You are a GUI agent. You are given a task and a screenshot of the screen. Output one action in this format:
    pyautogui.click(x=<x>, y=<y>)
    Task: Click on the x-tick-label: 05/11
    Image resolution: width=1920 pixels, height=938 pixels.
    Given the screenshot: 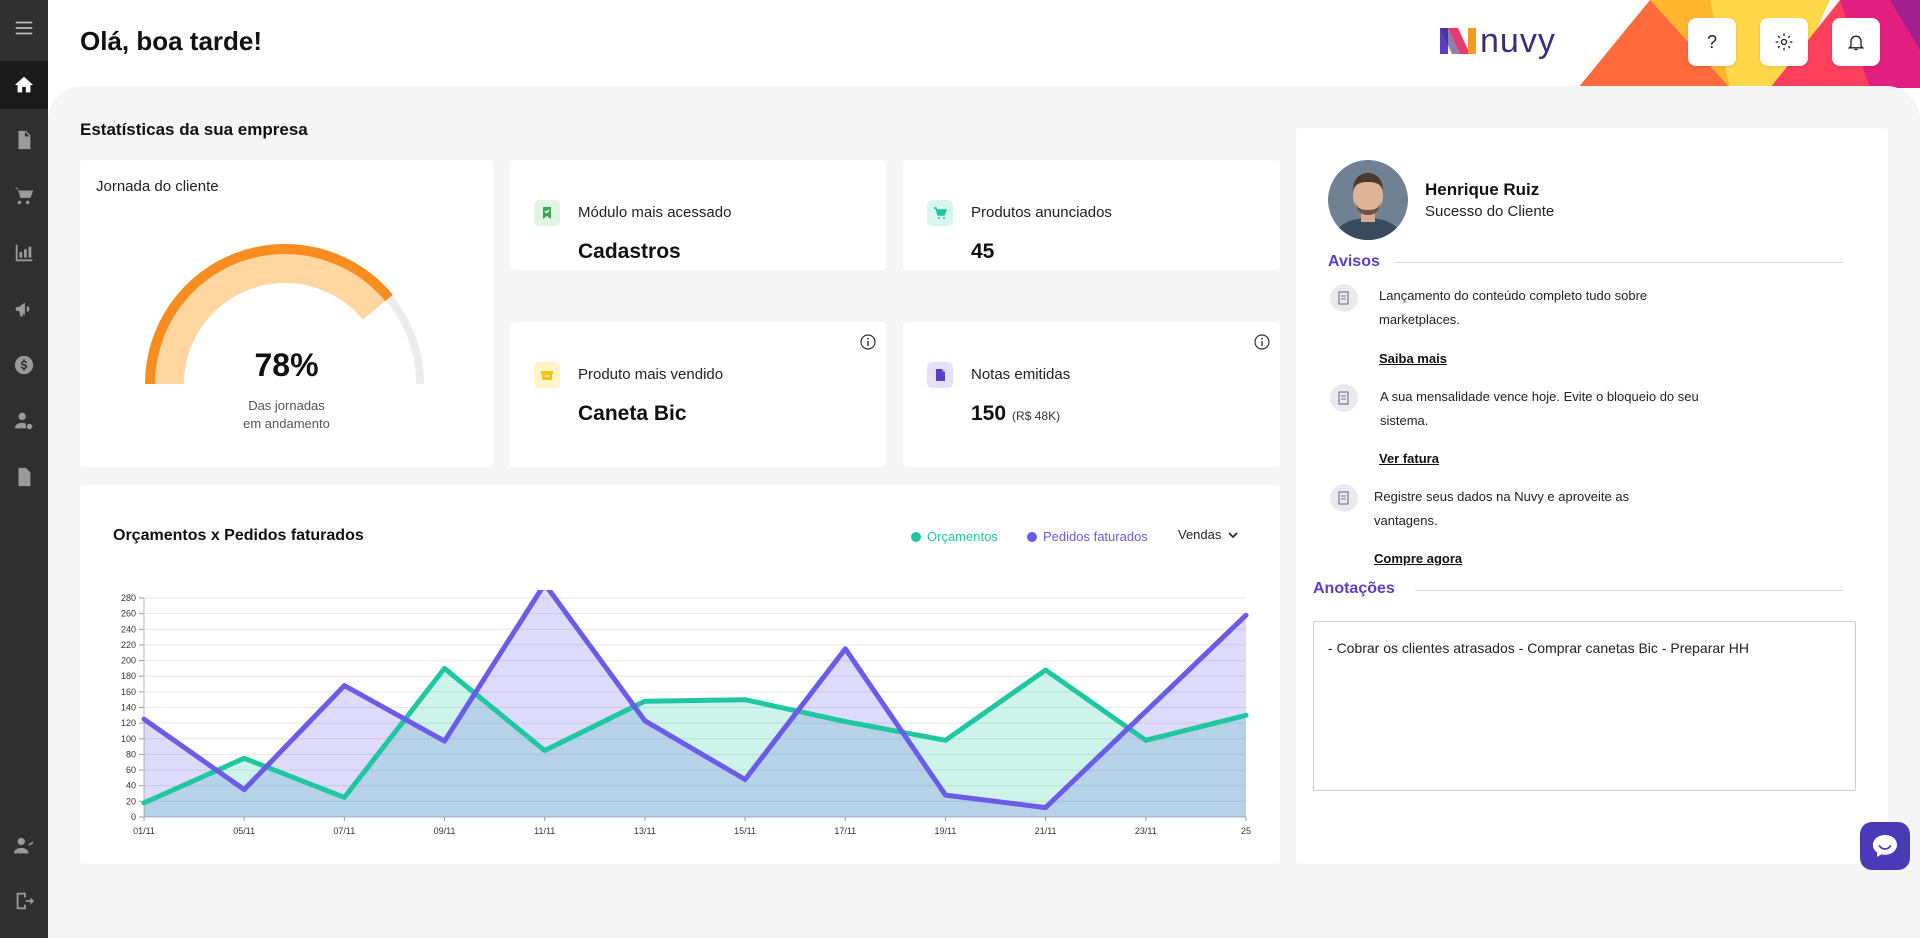 What is the action you would take?
    pyautogui.click(x=244, y=831)
    